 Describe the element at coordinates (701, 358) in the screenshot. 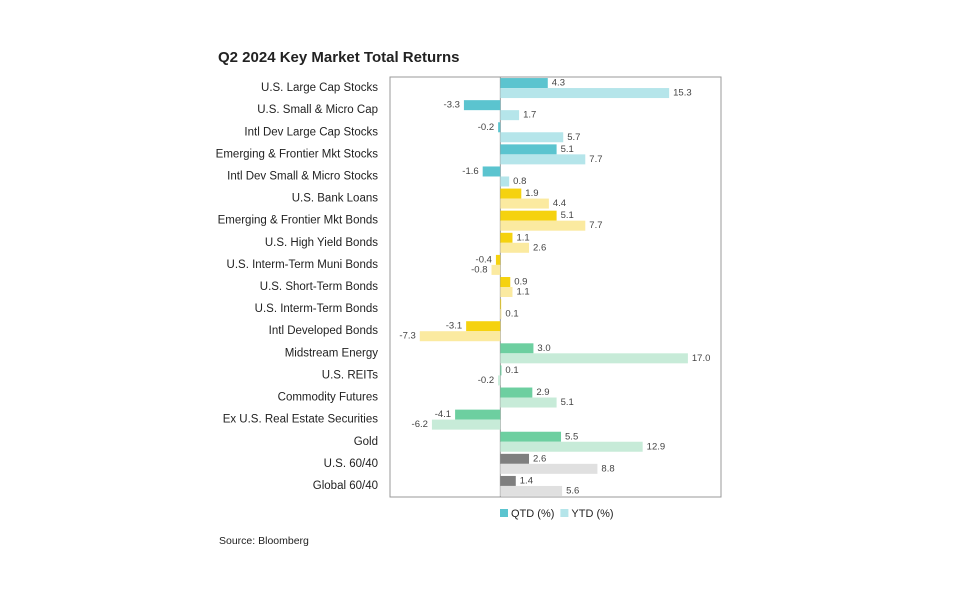

I see `value-label: 17.0` at that location.